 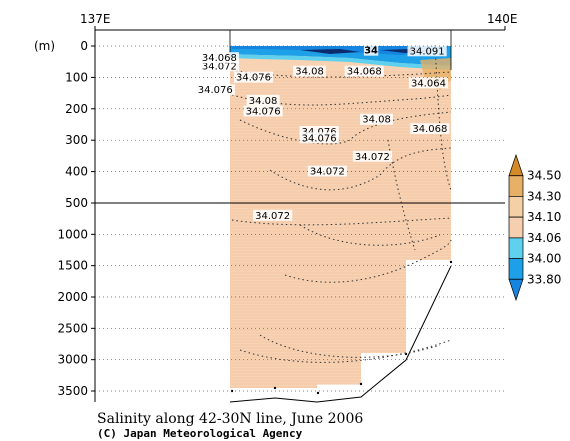 I want to click on credit-text: (C) Japan Meteorological Agency, so click(x=200, y=433).